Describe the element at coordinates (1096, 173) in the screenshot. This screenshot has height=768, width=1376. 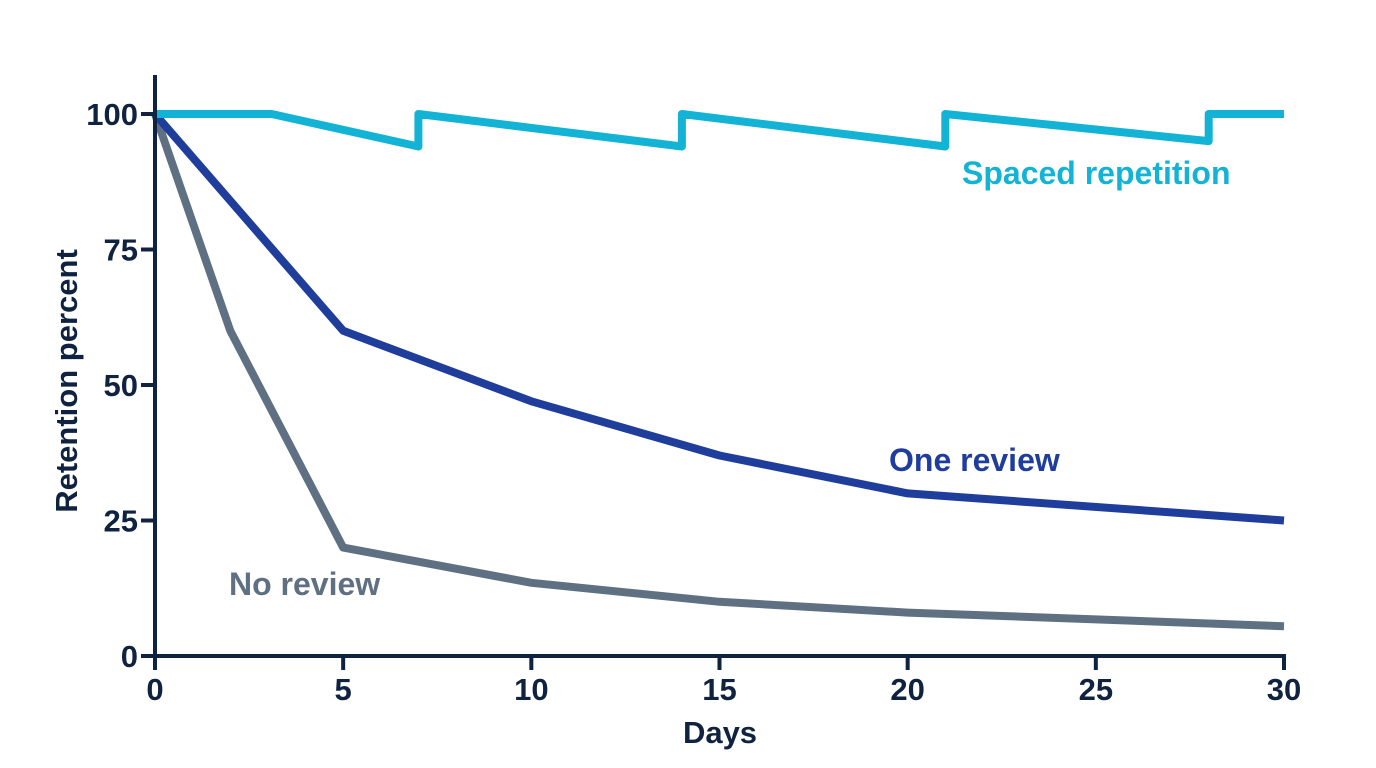
I see `series-label-spaced-repetition: Spaced repetition` at that location.